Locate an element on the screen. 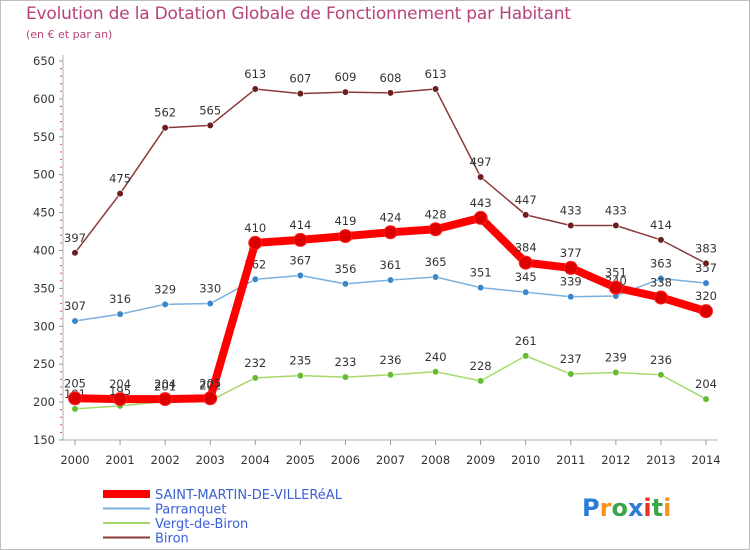 The image size is (750, 550). y-tick-label: 200 is located at coordinates (44, 402).